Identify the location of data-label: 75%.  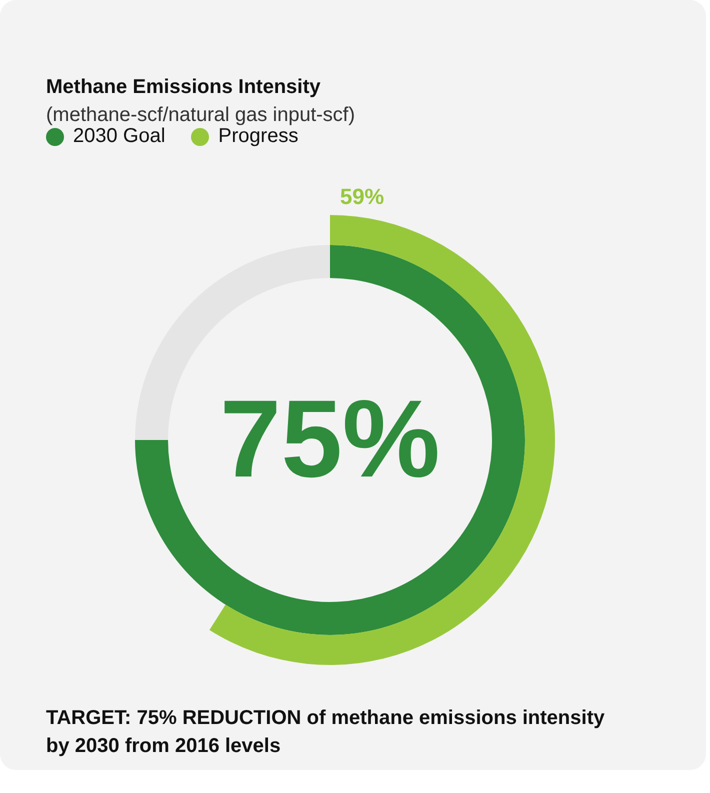
(330, 438).